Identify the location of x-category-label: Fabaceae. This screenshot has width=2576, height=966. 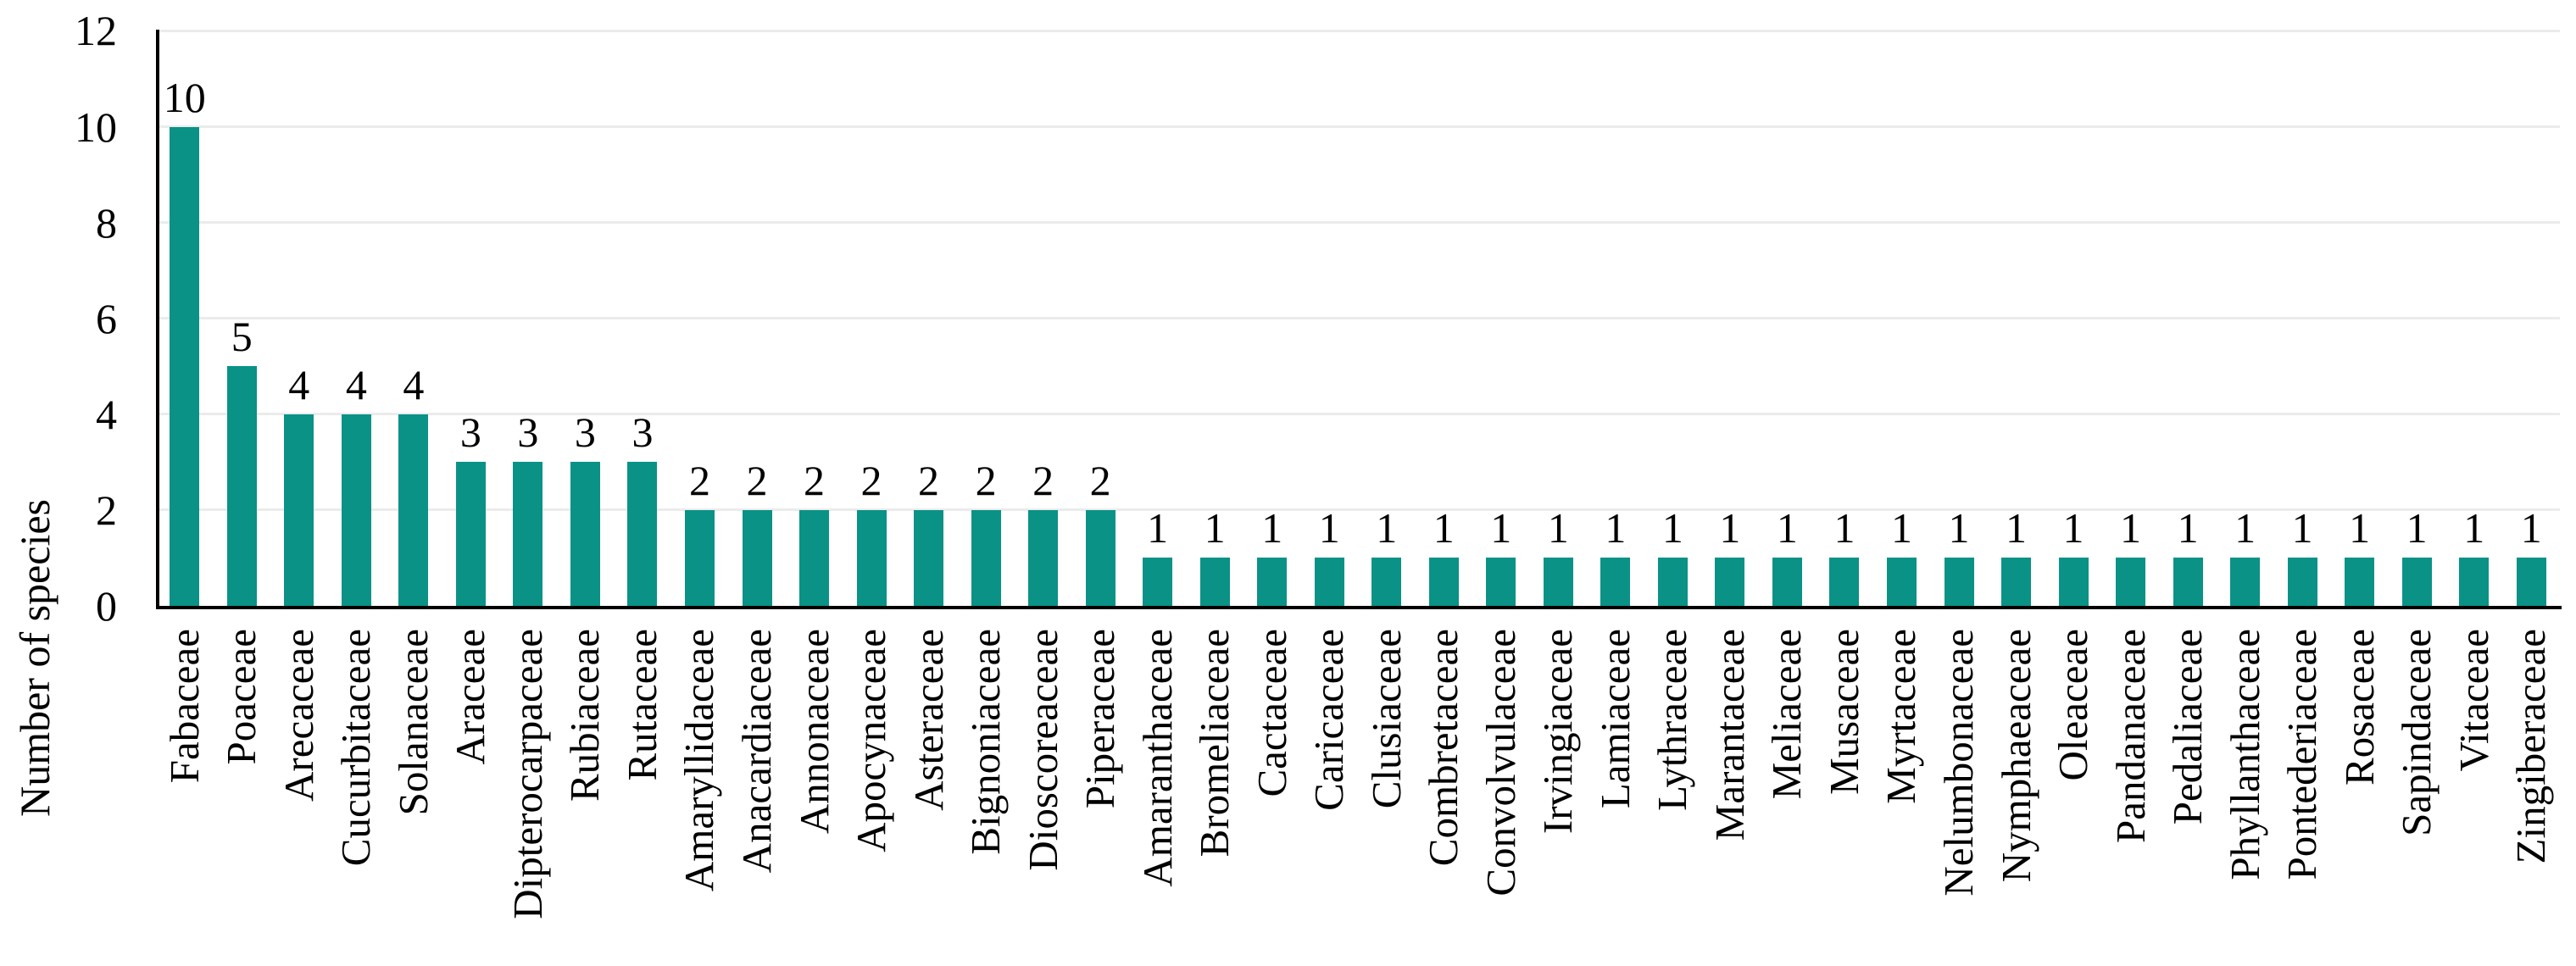
(184, 706).